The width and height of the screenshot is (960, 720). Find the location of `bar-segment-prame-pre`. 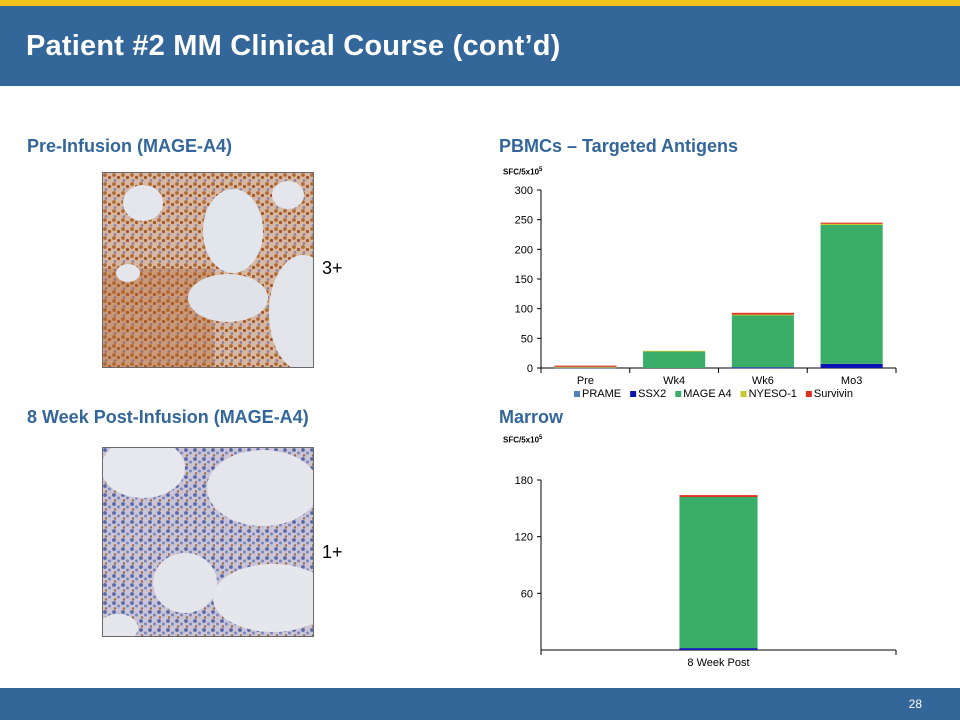

bar-segment-prame-pre is located at coordinates (585, 368).